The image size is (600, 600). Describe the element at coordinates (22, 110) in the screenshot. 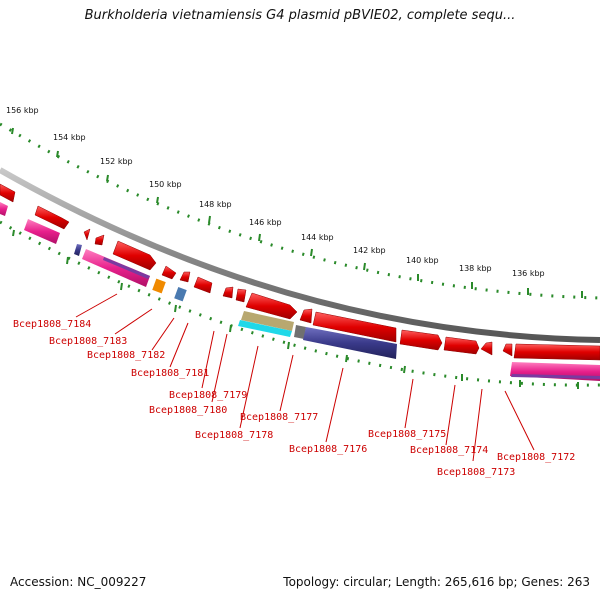

I see `ruler-label: 156 kbp` at that location.